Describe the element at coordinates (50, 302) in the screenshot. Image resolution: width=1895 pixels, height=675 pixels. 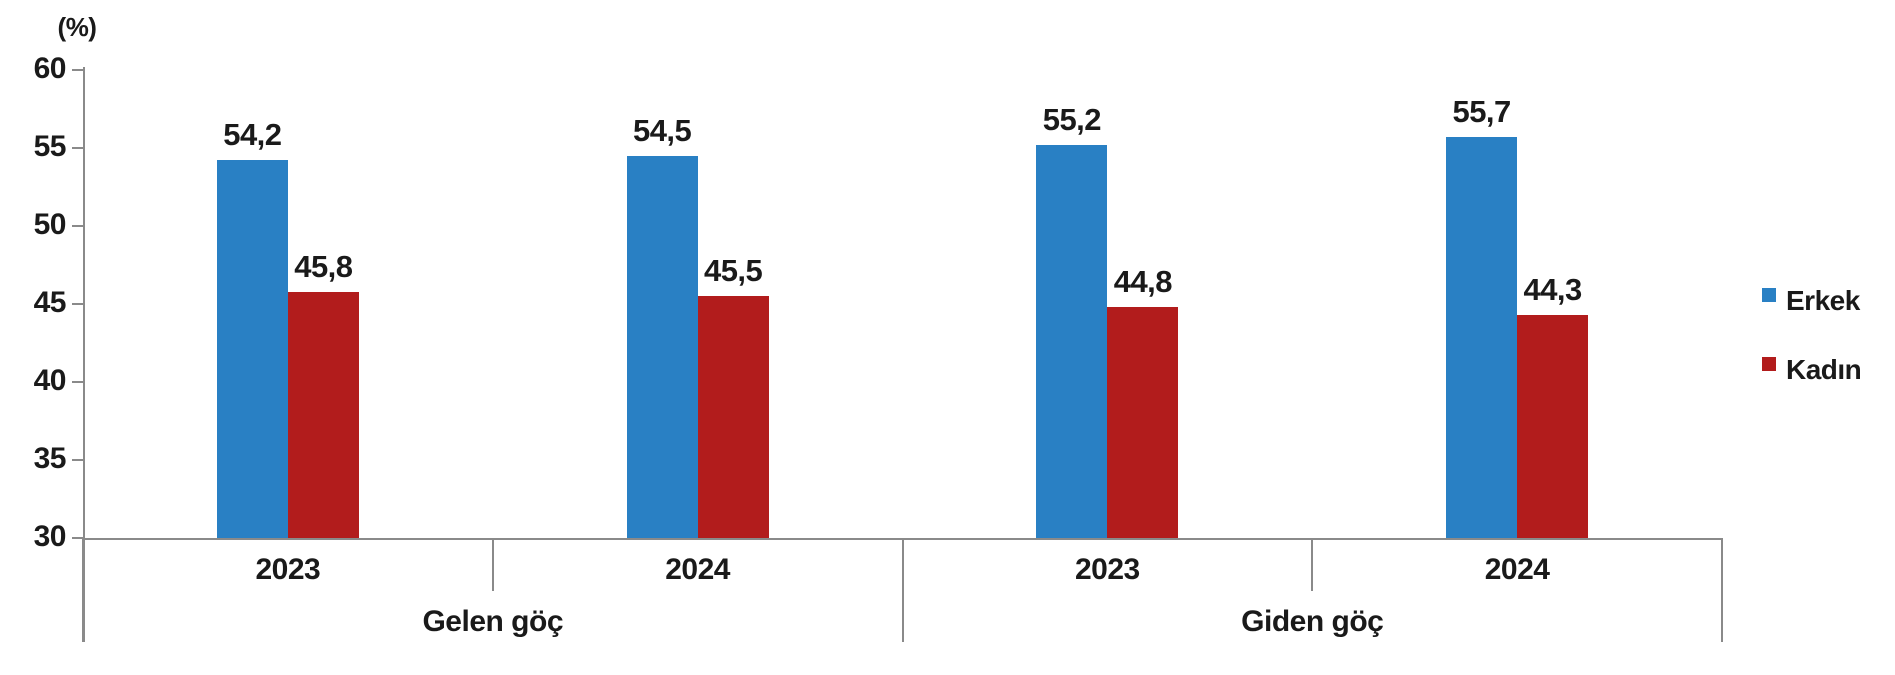
I see `y-axis-tick-label: 45` at that location.